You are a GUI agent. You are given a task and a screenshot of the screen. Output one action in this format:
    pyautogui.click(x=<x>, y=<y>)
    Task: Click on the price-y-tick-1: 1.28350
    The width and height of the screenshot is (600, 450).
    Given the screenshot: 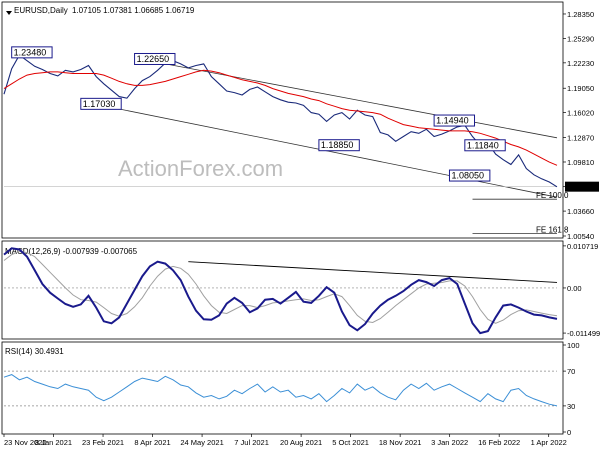 What is the action you would take?
    pyautogui.click(x=580, y=14)
    